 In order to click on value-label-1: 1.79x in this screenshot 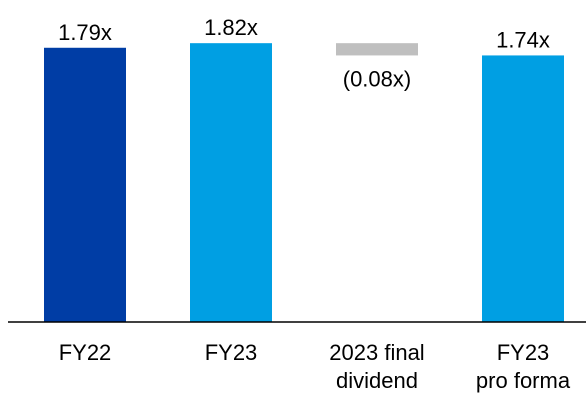, I will do `click(85, 32)`.